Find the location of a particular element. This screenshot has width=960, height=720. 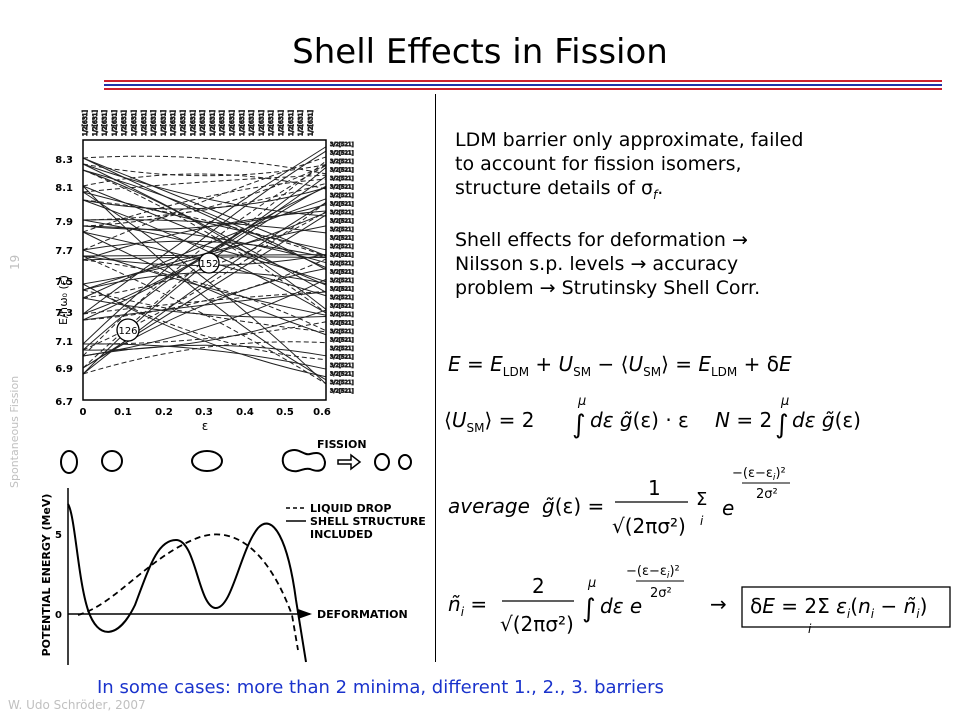

svg-text: average is located at coordinates (489, 506).